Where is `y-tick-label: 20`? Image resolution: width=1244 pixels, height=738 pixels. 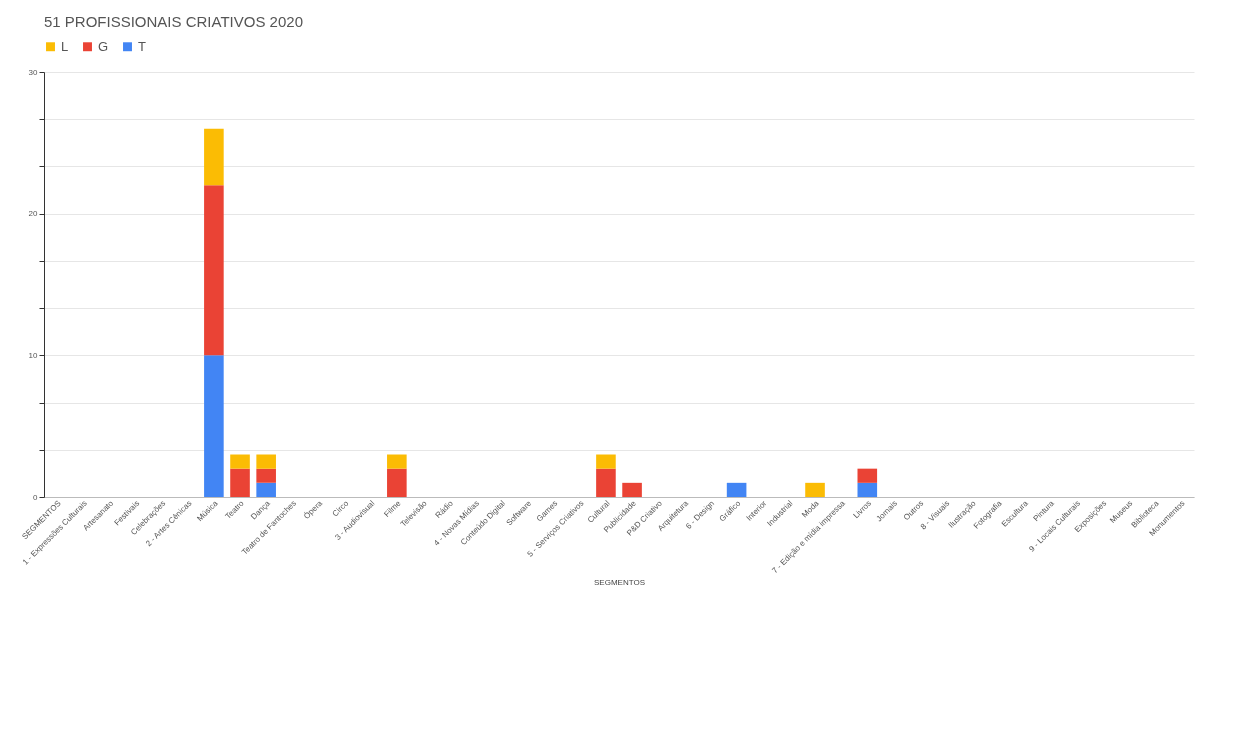
y-tick-label: 20 is located at coordinates (33, 214).